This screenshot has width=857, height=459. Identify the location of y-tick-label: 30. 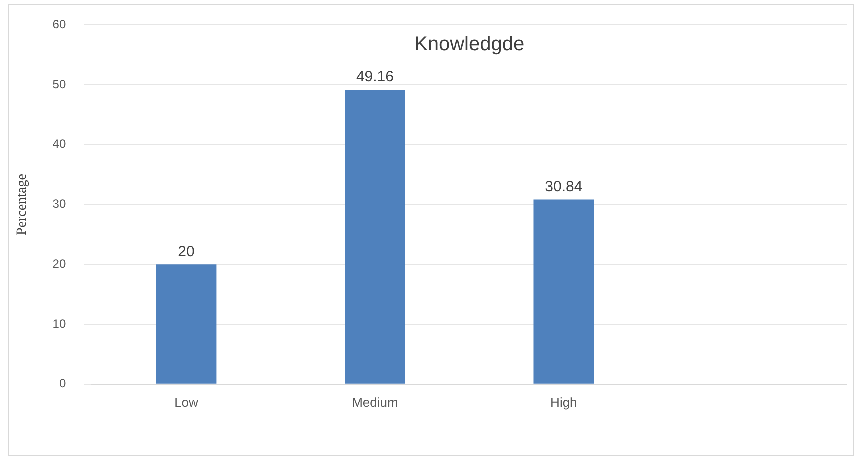
(59, 204).